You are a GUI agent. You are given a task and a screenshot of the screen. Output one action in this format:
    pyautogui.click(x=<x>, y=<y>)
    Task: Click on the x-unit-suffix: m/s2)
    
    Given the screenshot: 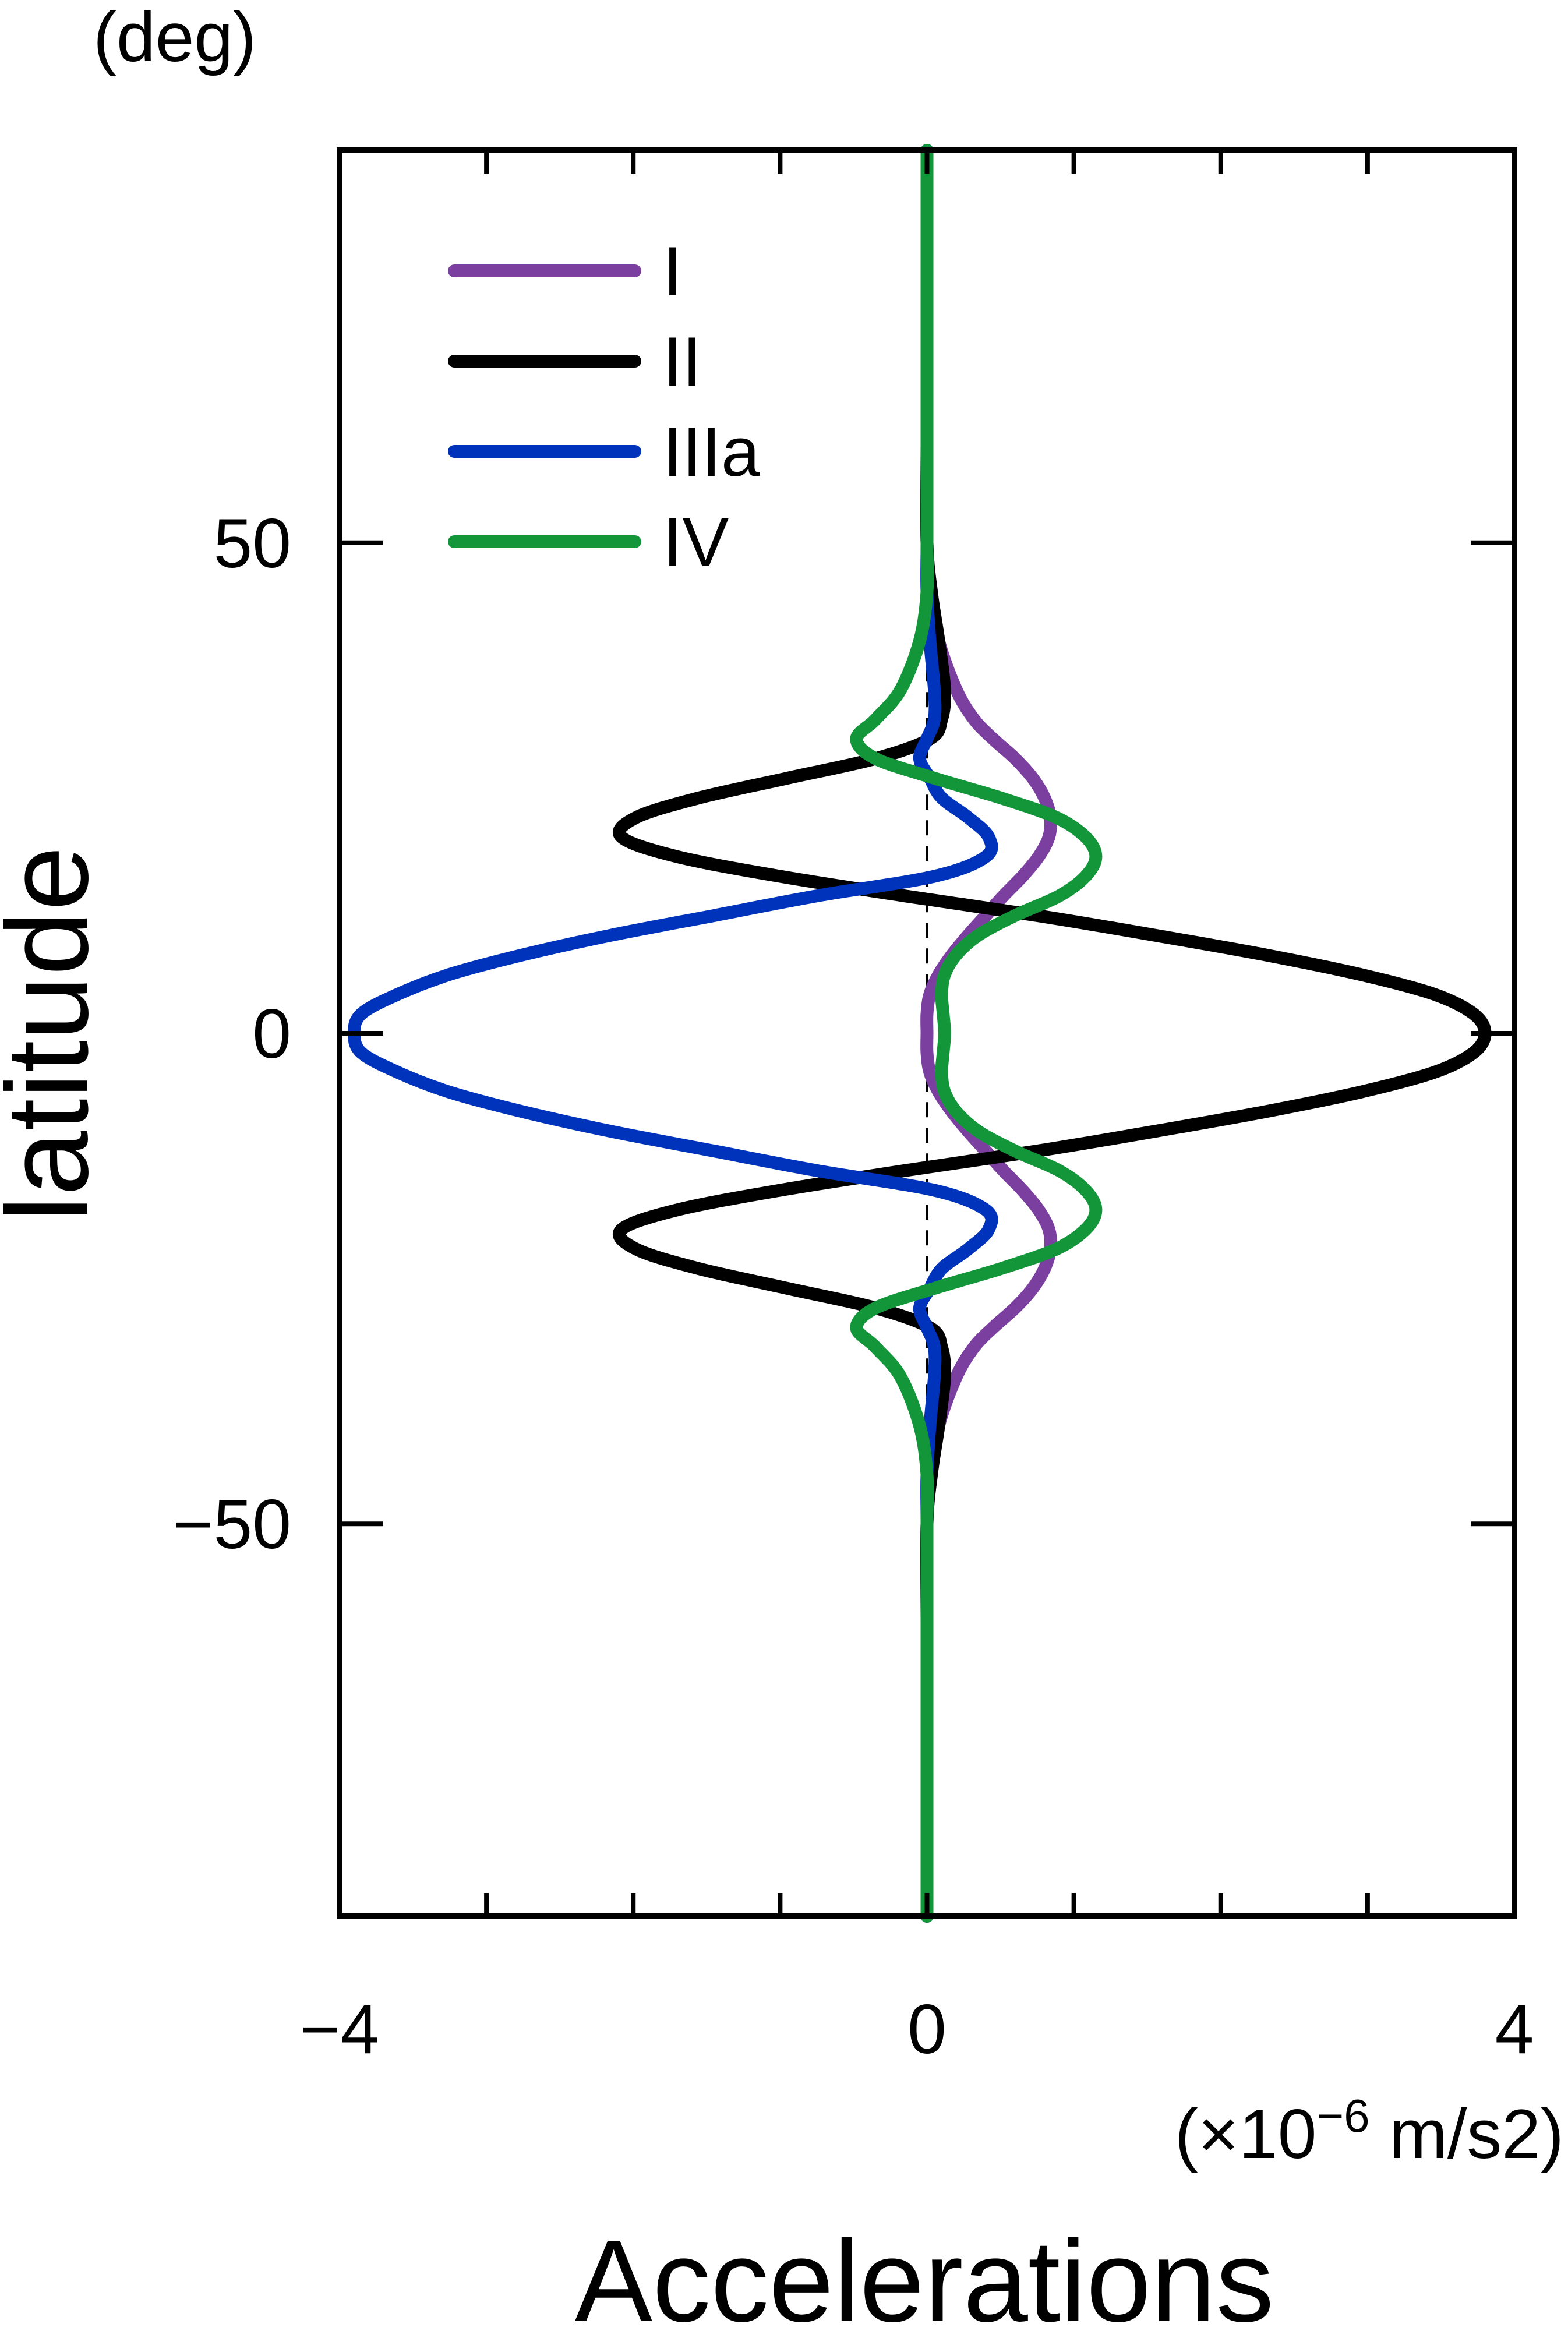 What is the action you would take?
    pyautogui.click(x=1467, y=2134)
    